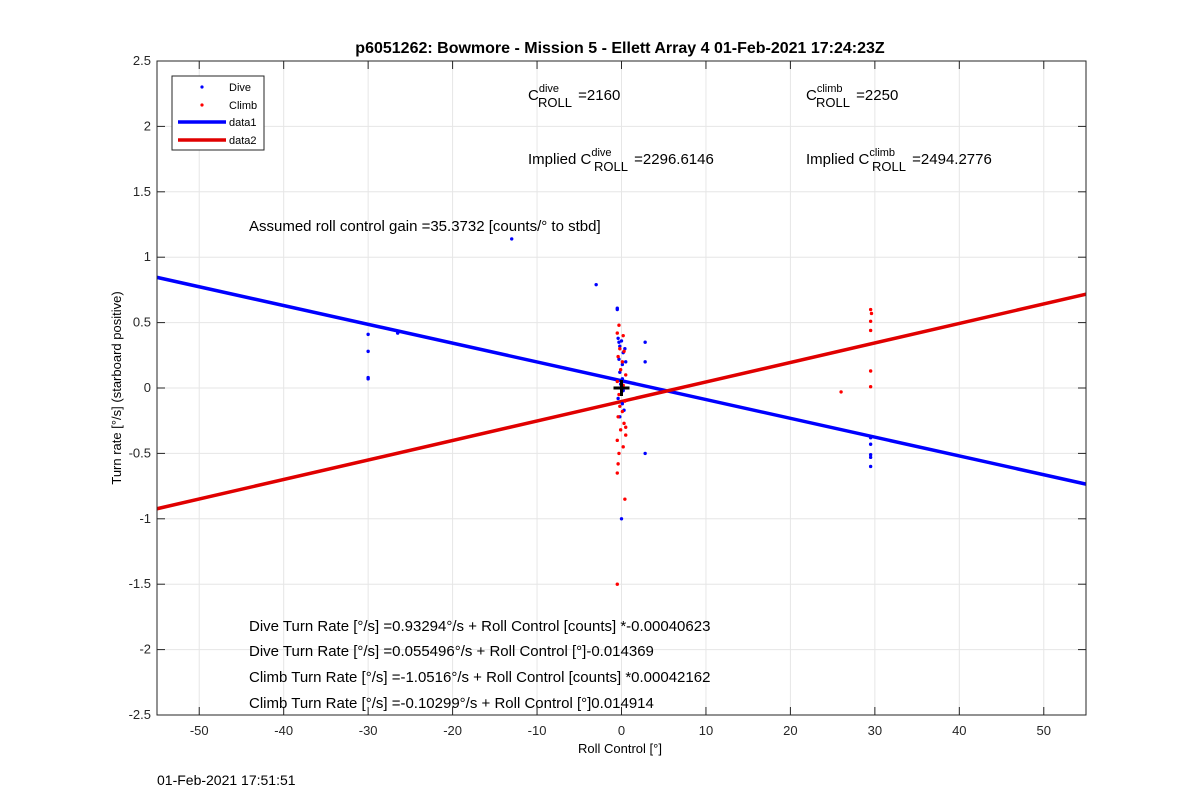 The height and width of the screenshot is (804, 1200). Describe the element at coordinates (140, 714) in the screenshot. I see `y-tick-label: -2.5` at that location.